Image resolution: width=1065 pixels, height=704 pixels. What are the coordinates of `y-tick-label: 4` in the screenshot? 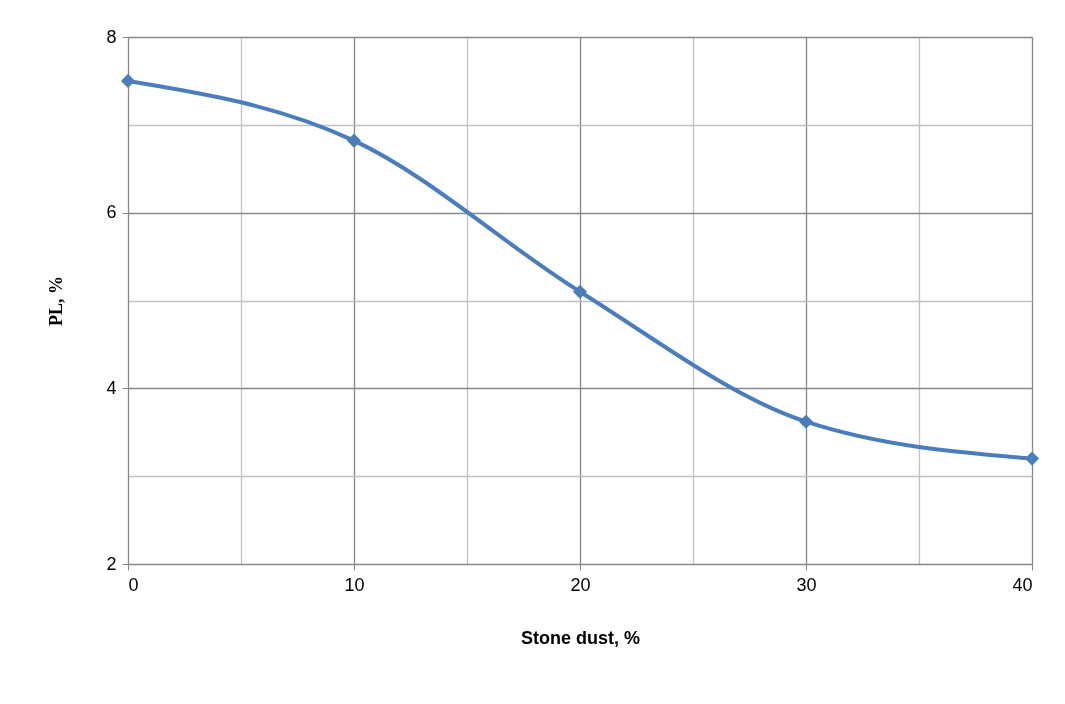 It's located at (111, 387).